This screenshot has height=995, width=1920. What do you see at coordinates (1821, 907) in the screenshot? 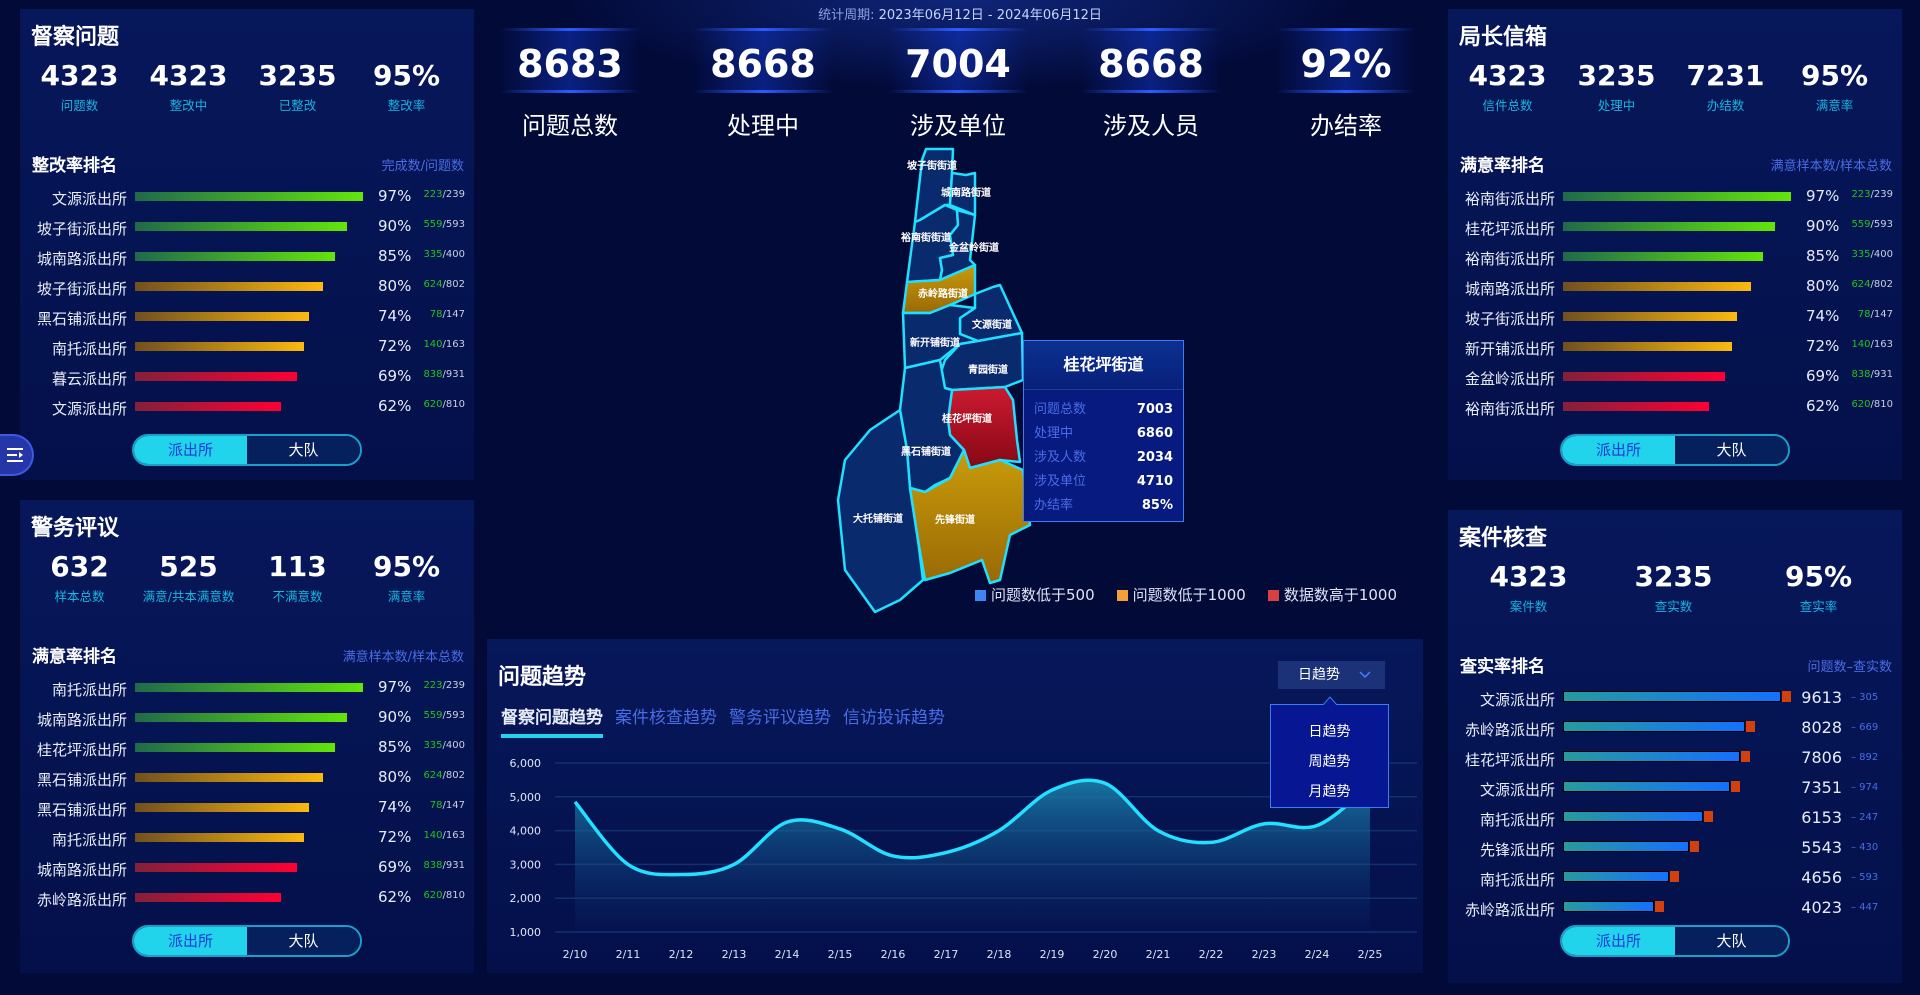
I see `row-value: 4023` at bounding box center [1821, 907].